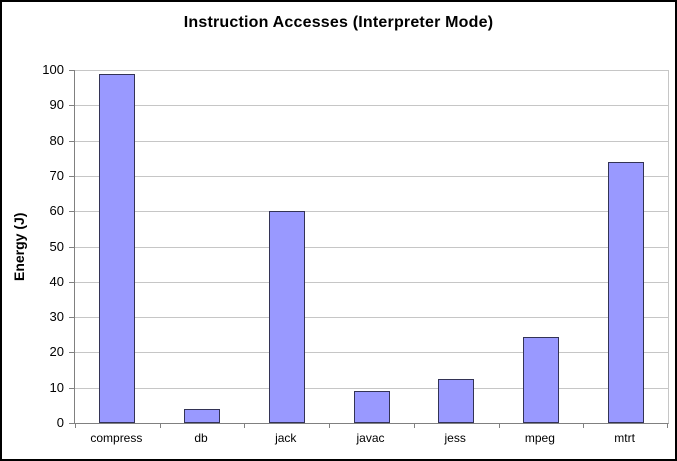  Describe the element at coordinates (116, 438) in the screenshot. I see `x-category-label: compress` at that location.